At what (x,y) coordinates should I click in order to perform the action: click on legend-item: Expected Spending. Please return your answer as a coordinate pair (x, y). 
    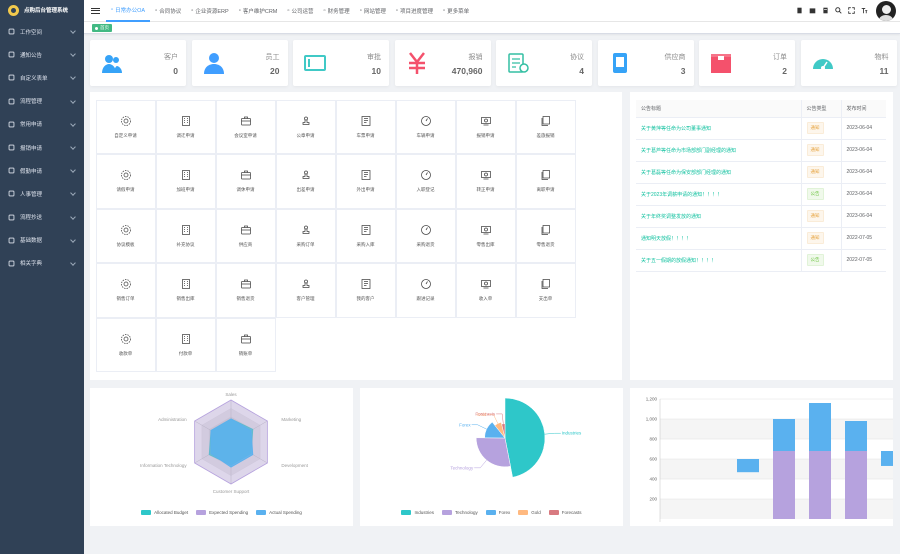
    Looking at the image, I should click on (222, 512).